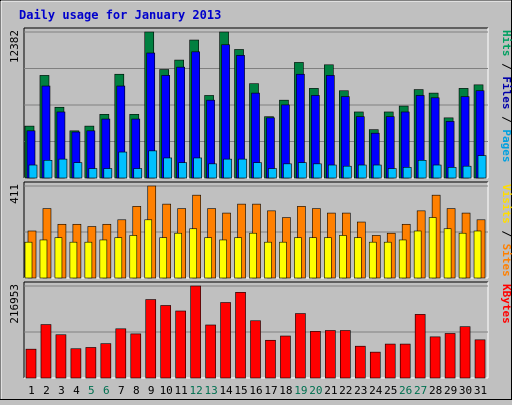 Image resolution: width=512 pixels, height=405 pixels. Describe the element at coordinates (506, 92) in the screenshot. I see `legend-entry-files: Files` at that location.